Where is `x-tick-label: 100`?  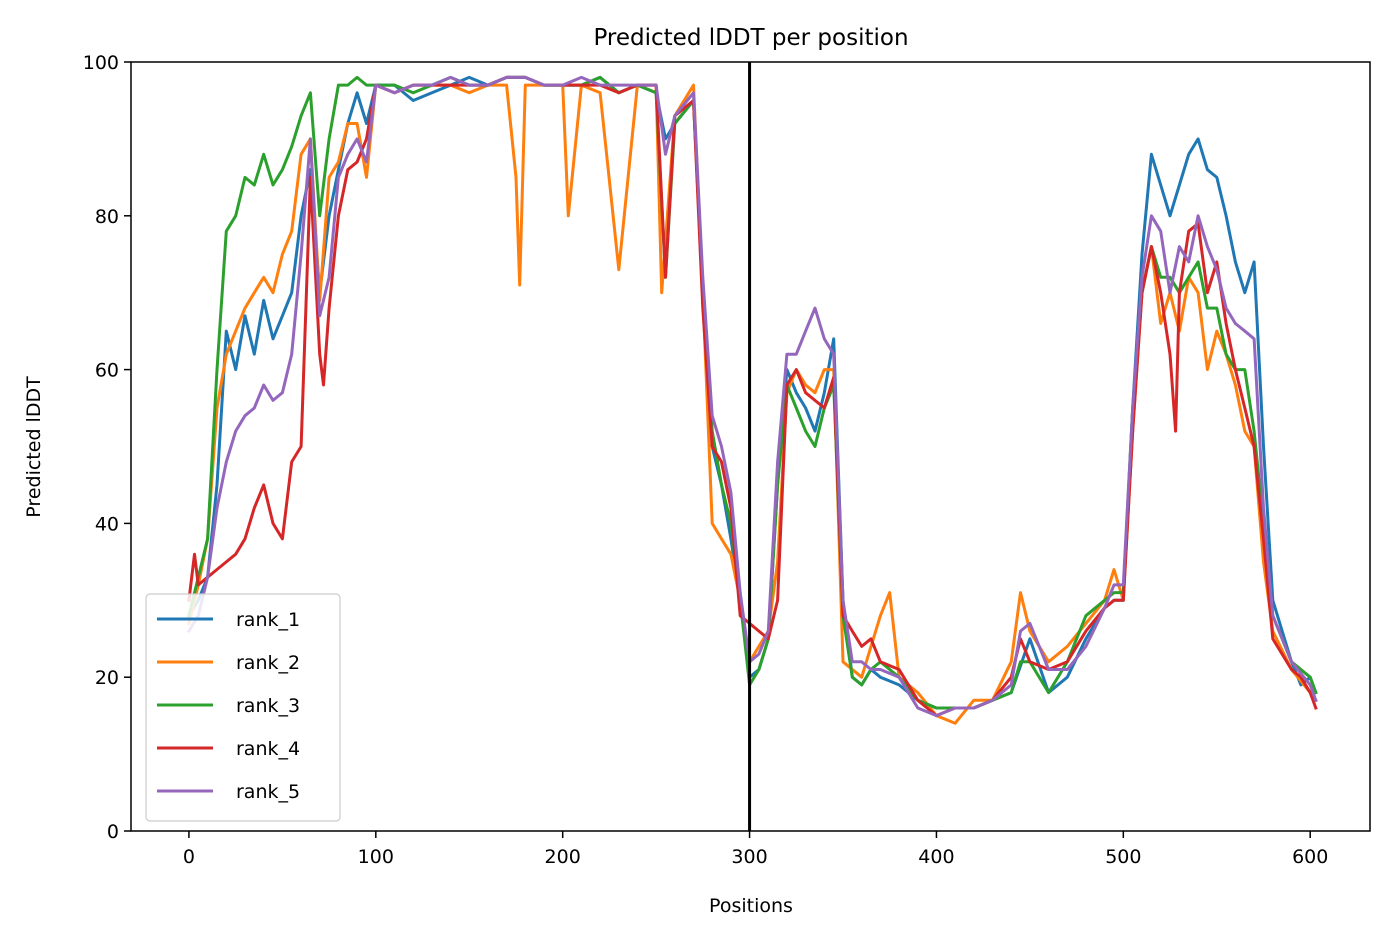 x-tick-label: 100 is located at coordinates (376, 857).